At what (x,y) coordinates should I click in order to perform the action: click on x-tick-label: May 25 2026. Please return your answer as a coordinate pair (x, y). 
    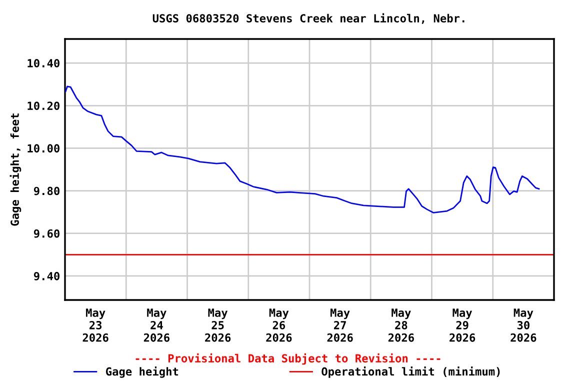
    Looking at the image, I should click on (218, 325).